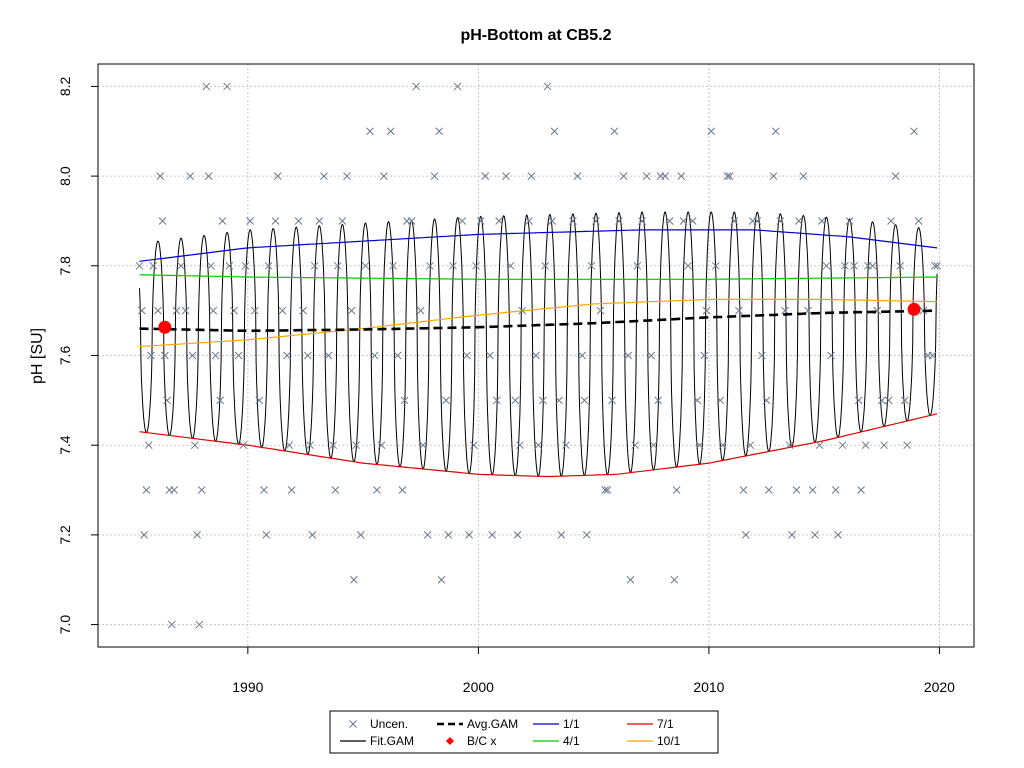  What do you see at coordinates (471, 741) in the screenshot?
I see `legend-item: B/C x` at bounding box center [471, 741].